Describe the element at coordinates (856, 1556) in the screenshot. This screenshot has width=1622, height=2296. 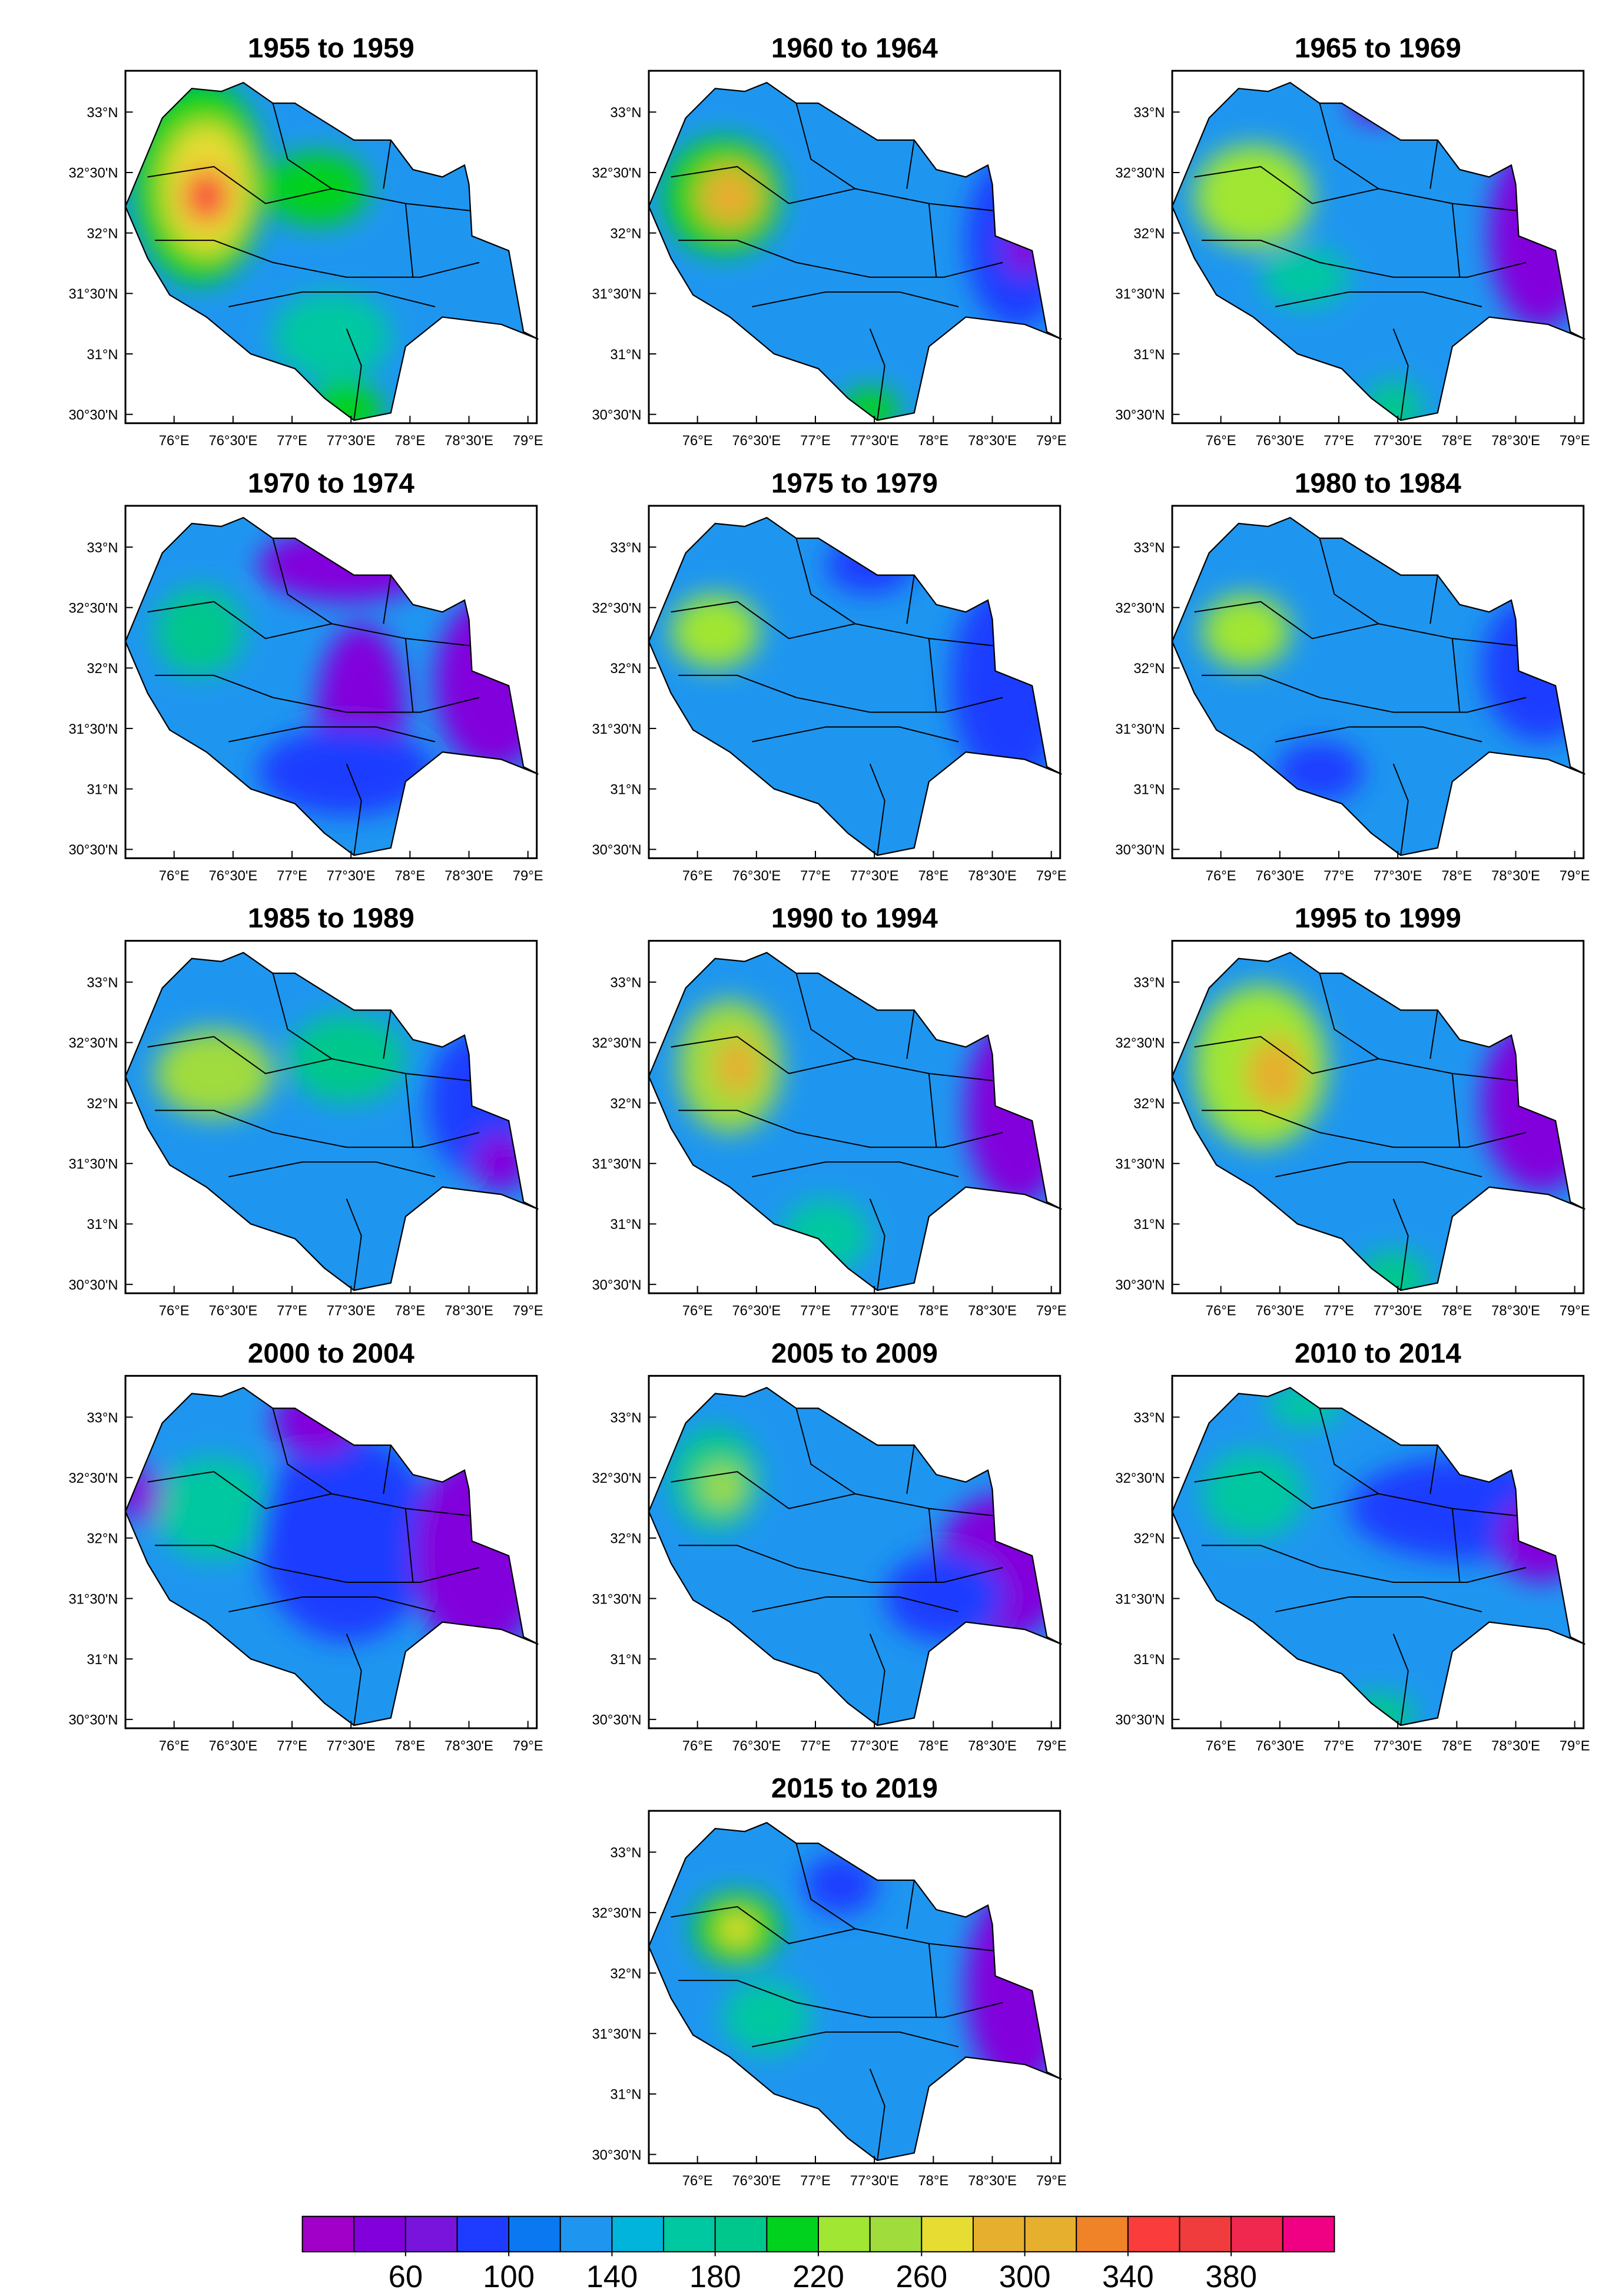
I see `field` at that location.